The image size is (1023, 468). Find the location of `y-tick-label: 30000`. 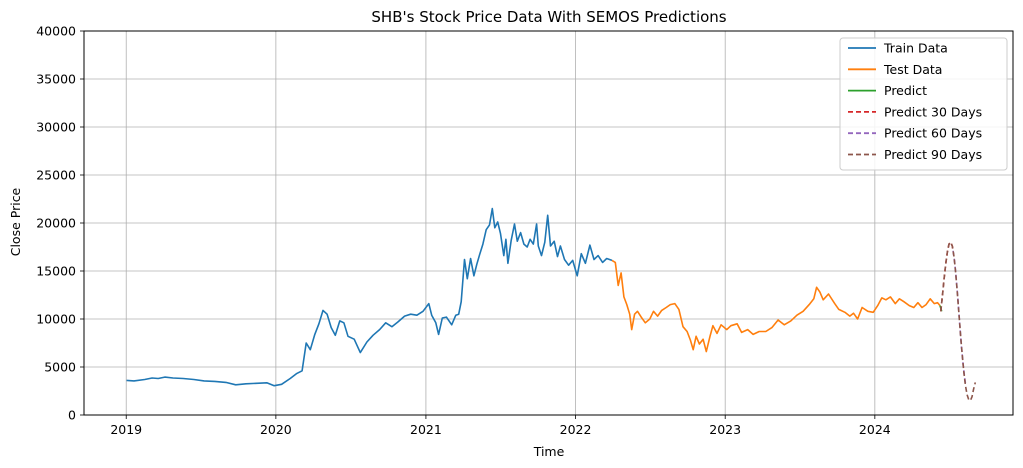

y-tick-label: 30000 is located at coordinates (56, 127).